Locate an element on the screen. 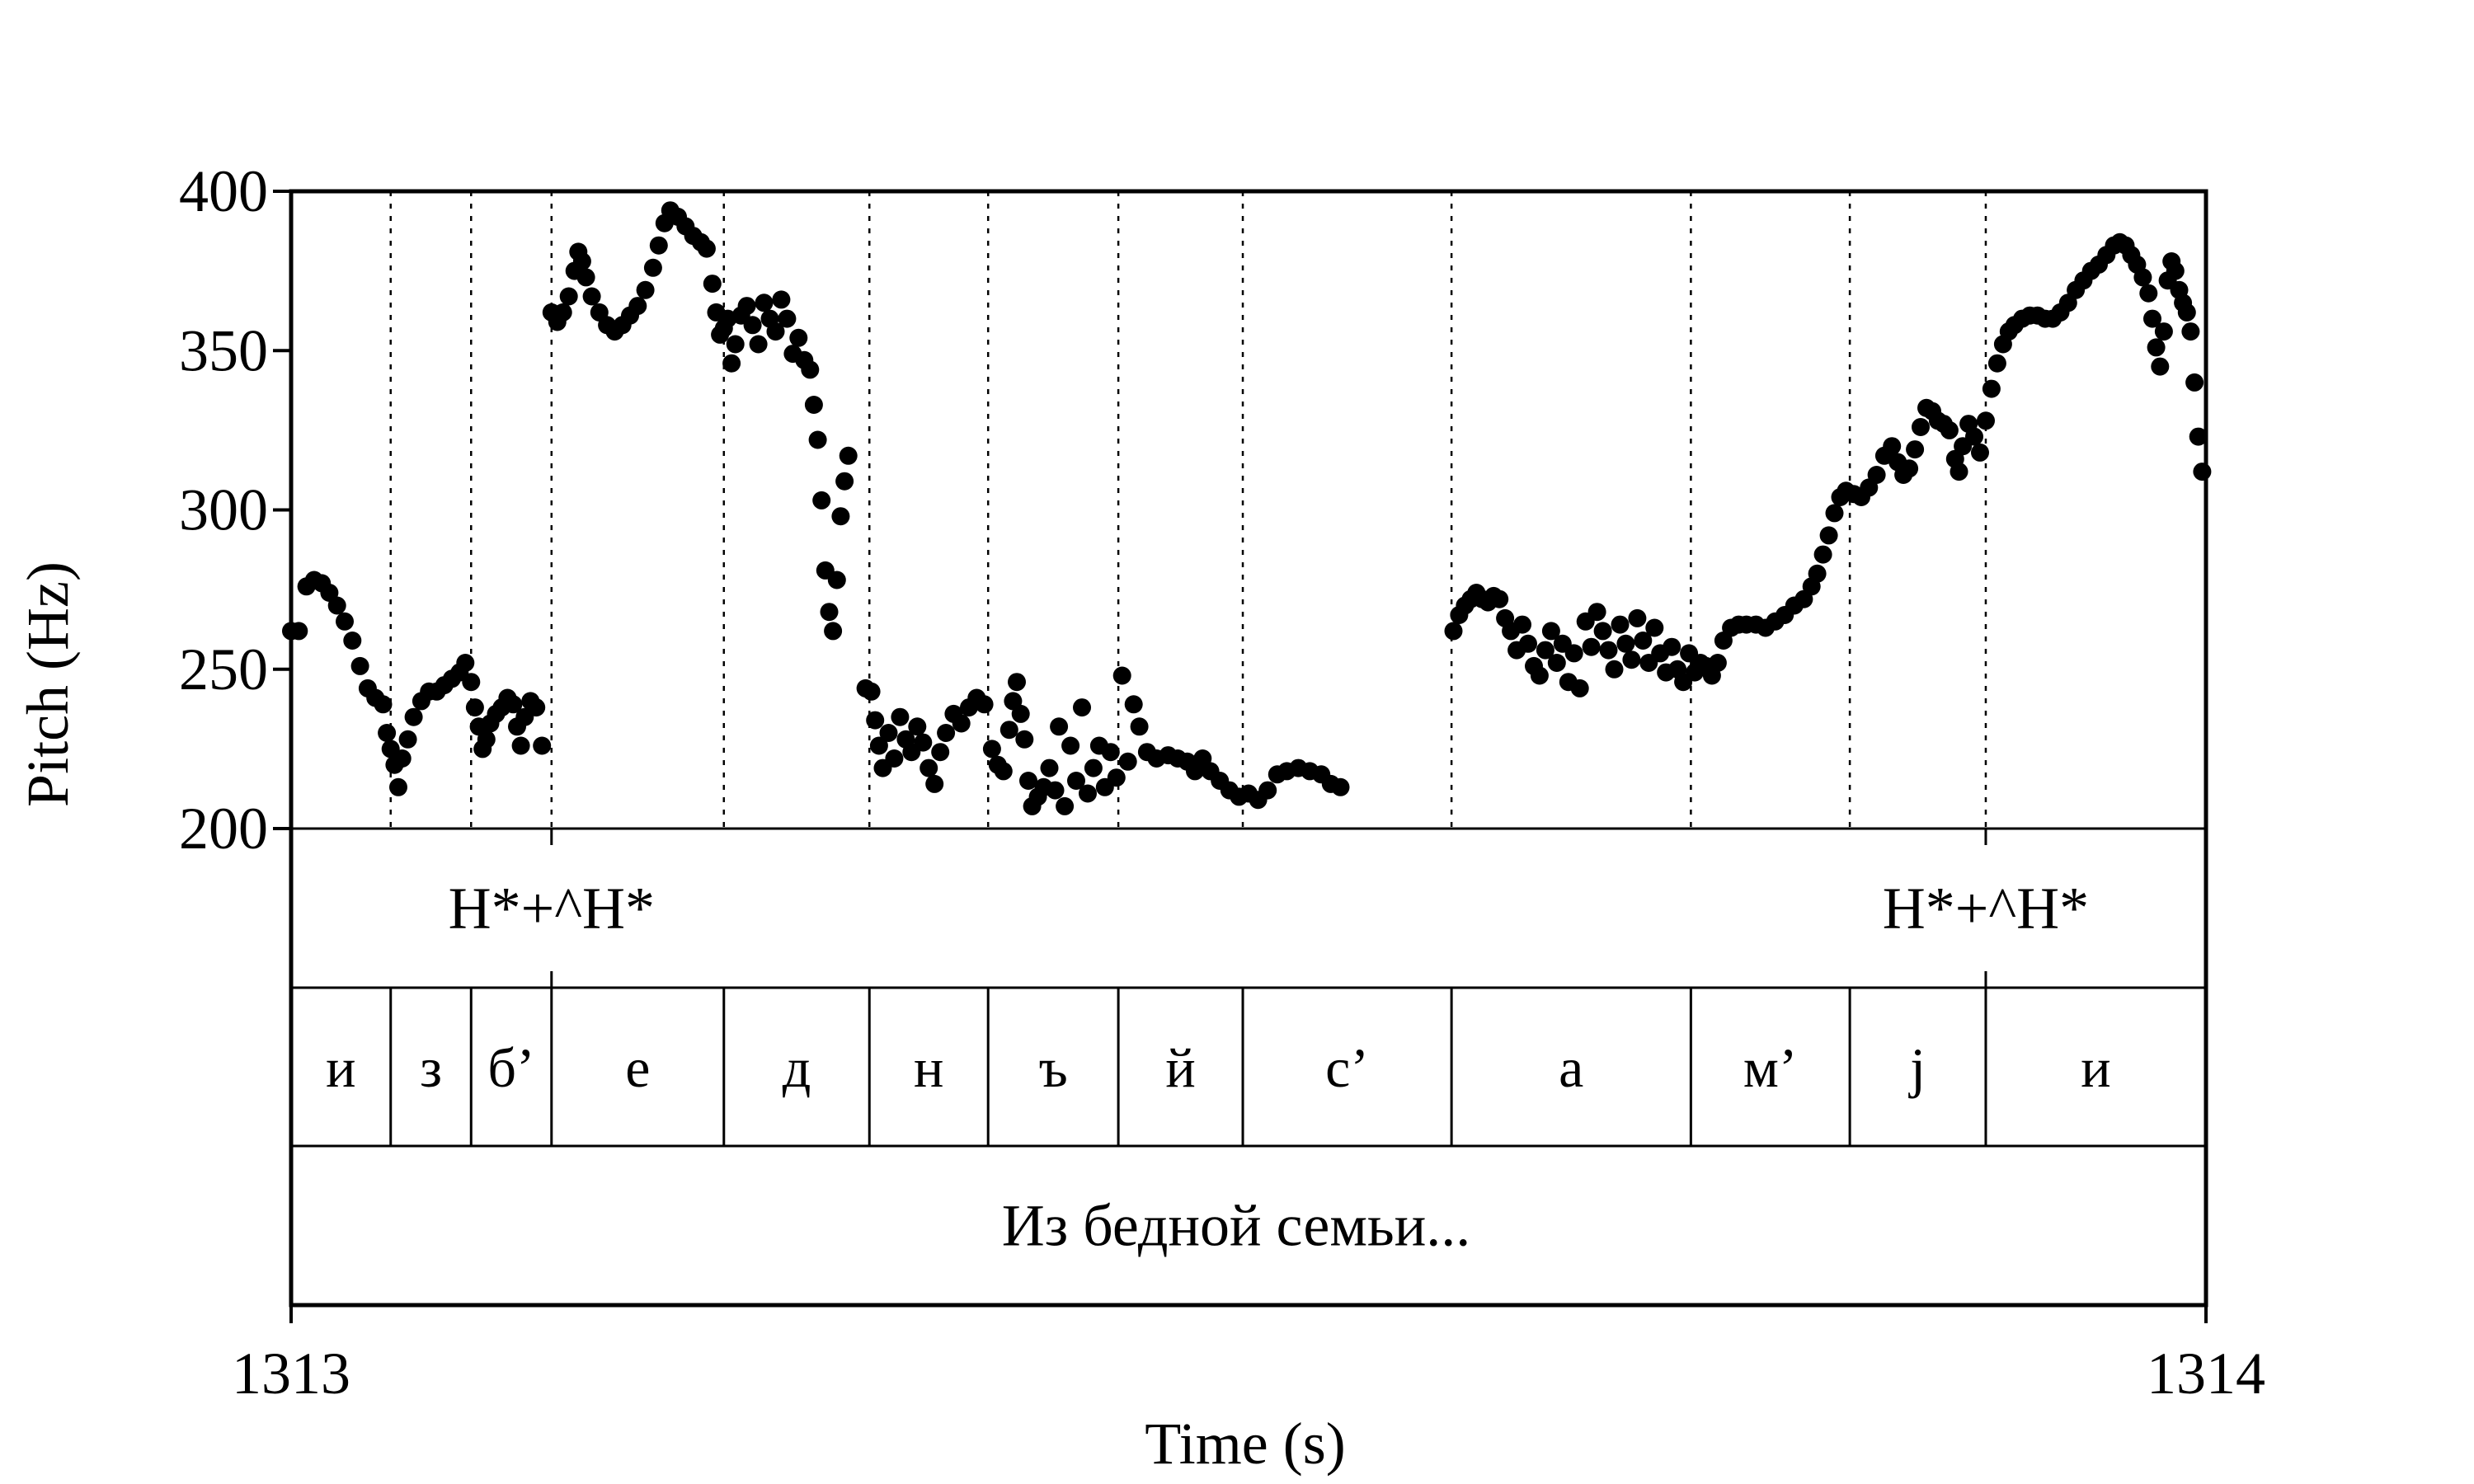 Image resolution: width=2474 pixels, height=1484 pixels. phone-label: е is located at coordinates (637, 1067).